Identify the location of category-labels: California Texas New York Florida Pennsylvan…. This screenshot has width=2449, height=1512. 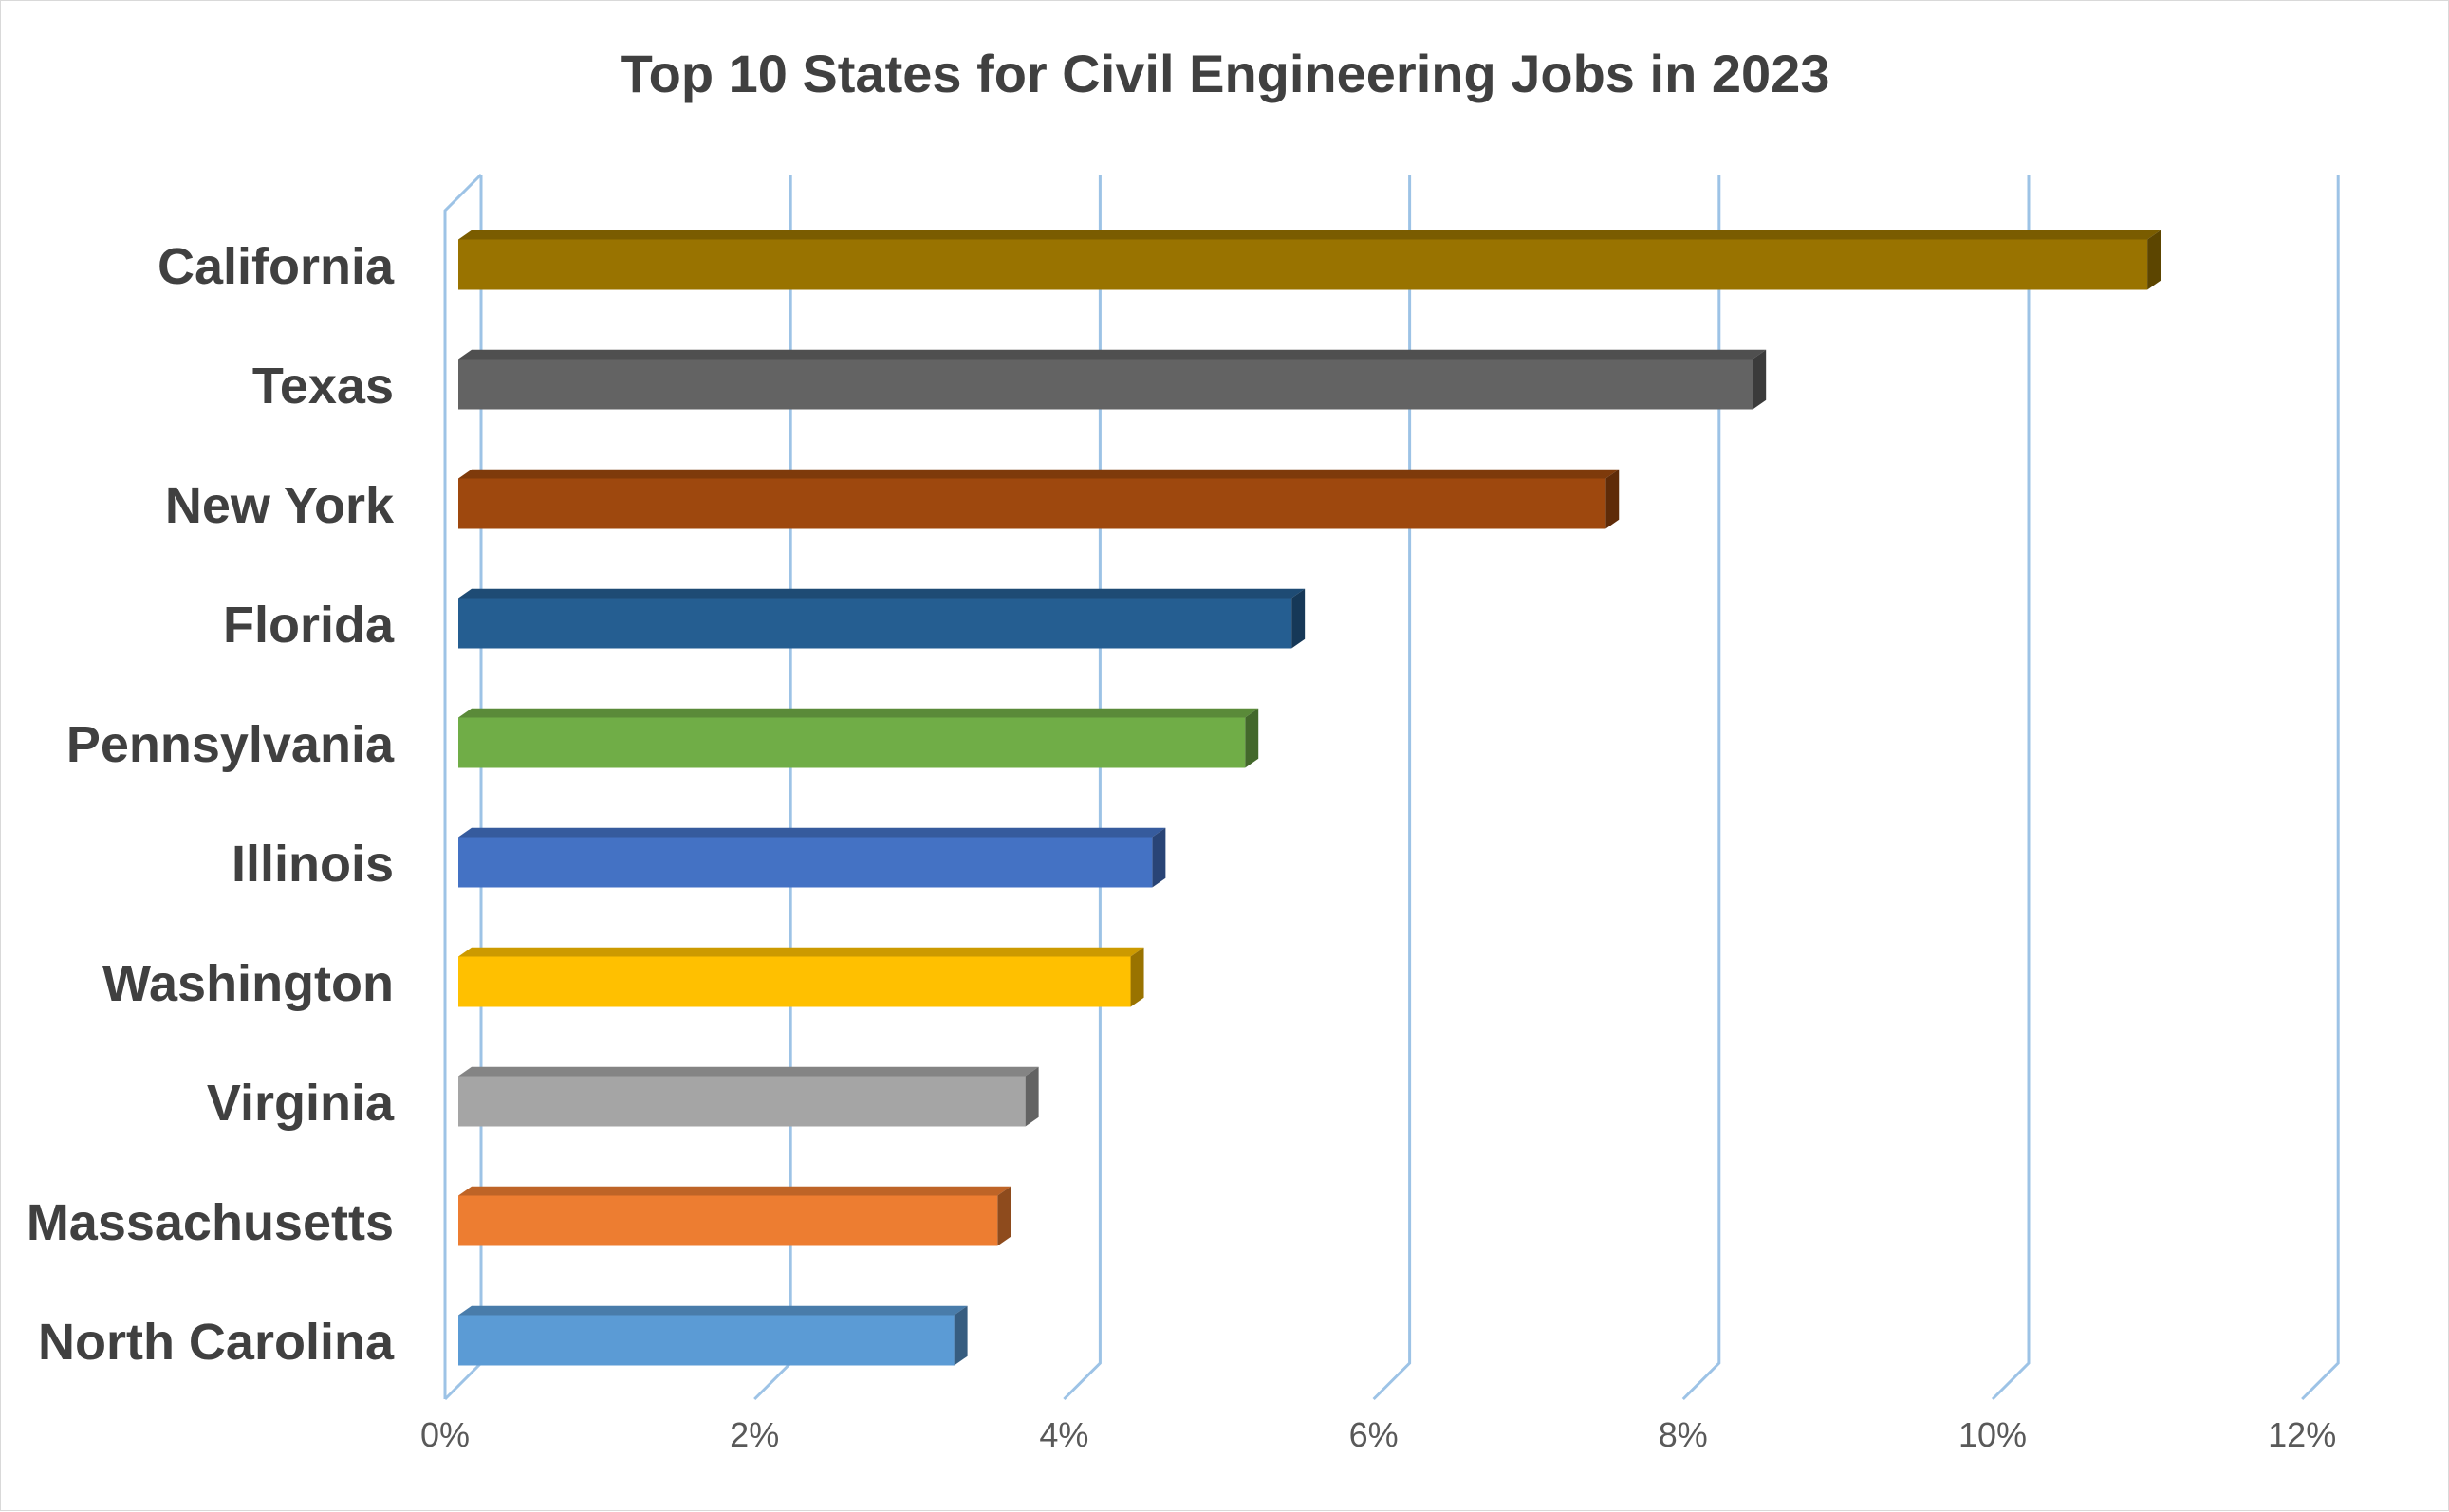
(211, 804).